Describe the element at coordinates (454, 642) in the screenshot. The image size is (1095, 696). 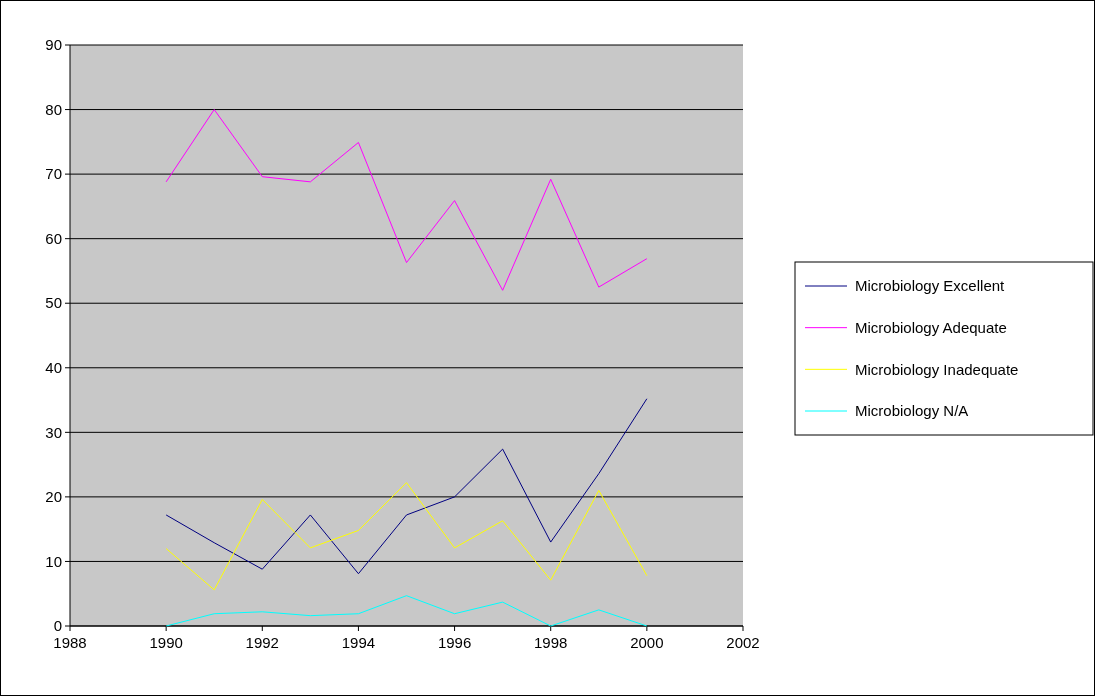
I see `x-tick-label: 1996` at that location.